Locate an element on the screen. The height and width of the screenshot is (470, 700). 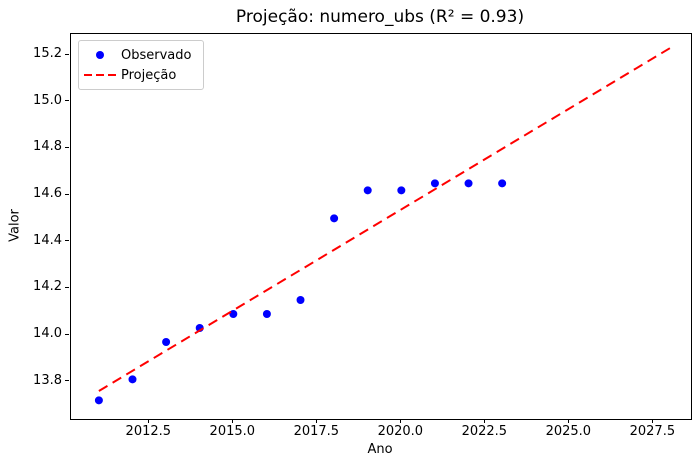
y-tick-label: 14.0 is located at coordinates (47, 333).